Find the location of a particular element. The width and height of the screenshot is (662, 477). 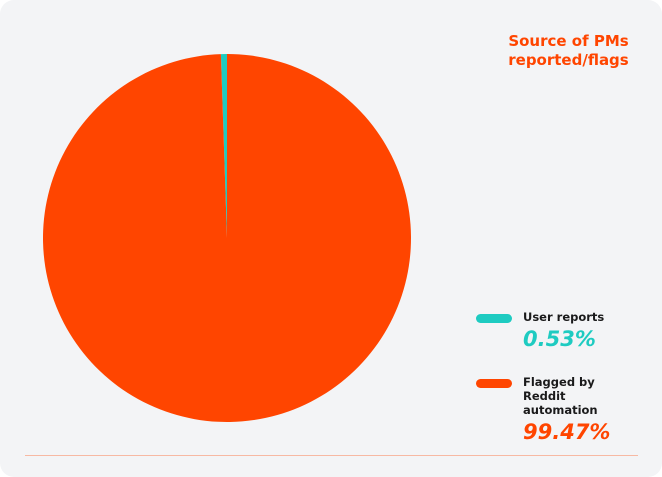

chart-title: Source of PMs reported/flags is located at coordinates (568, 50).